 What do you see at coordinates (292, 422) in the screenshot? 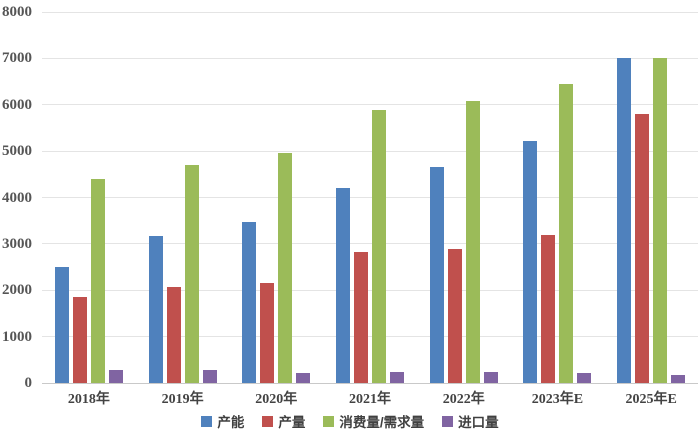
I see `legend-label: 产量` at bounding box center [292, 422].